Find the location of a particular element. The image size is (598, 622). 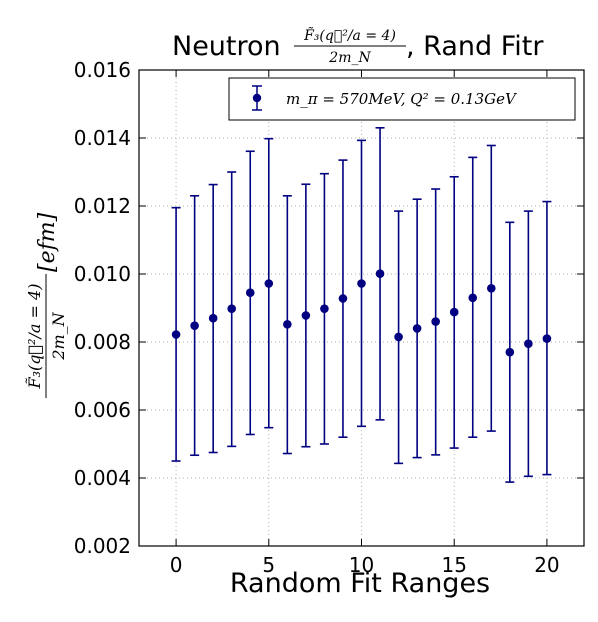

legend-box is located at coordinates (402, 99).